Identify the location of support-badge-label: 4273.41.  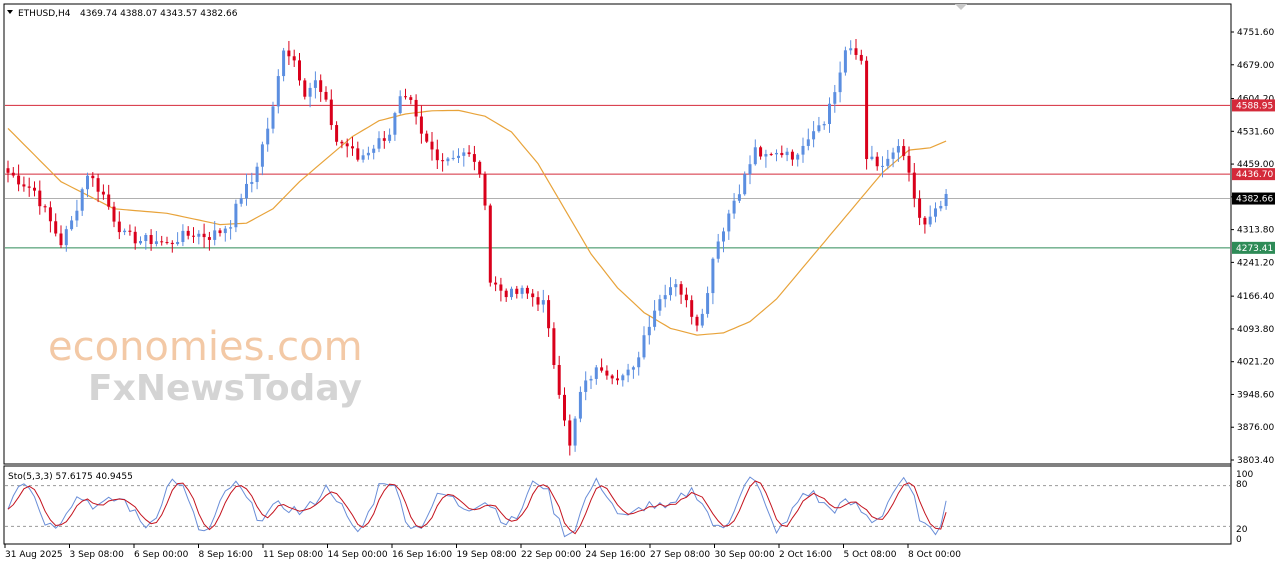
(1254, 249).